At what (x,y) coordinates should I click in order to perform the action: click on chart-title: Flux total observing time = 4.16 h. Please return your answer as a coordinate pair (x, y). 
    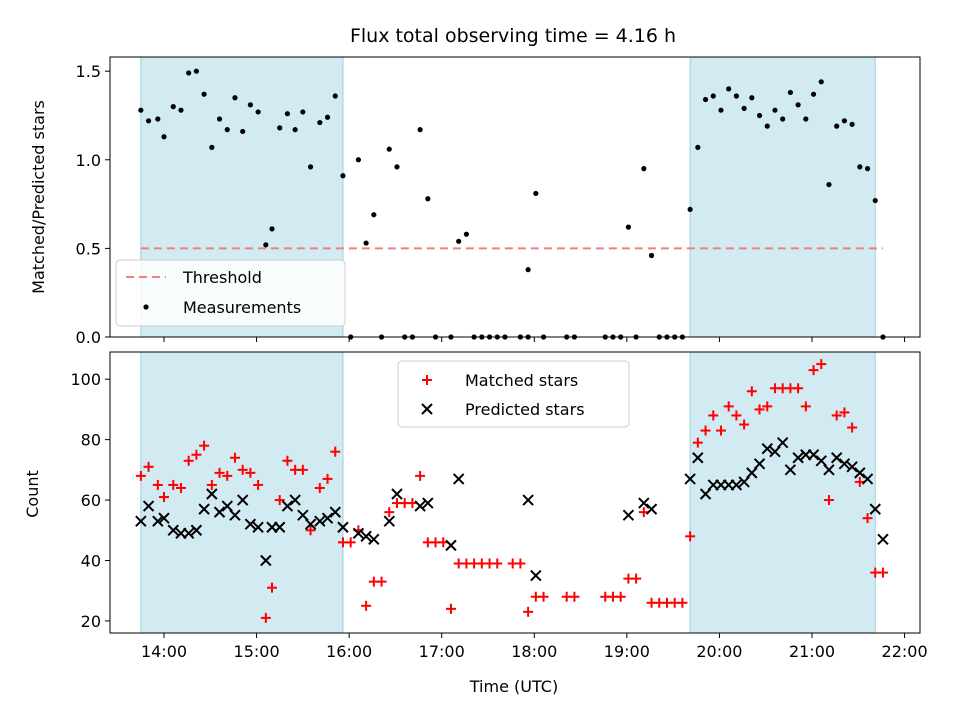
    Looking at the image, I should click on (513, 36).